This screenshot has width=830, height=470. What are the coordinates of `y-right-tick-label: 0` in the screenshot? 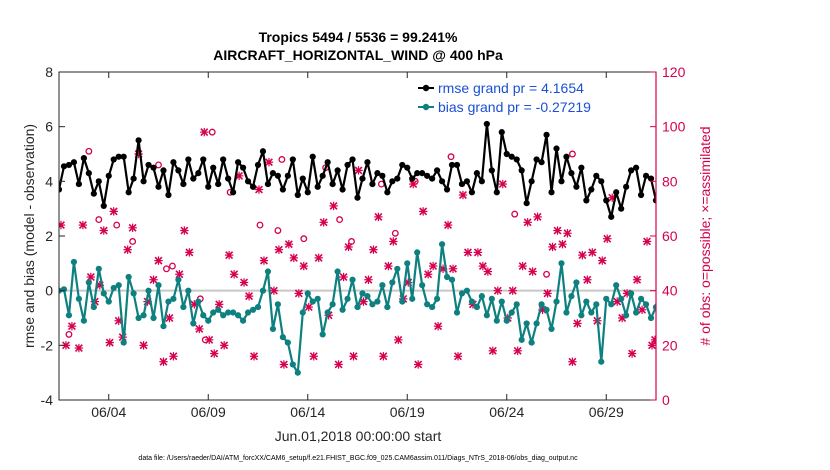 It's located at (666, 400).